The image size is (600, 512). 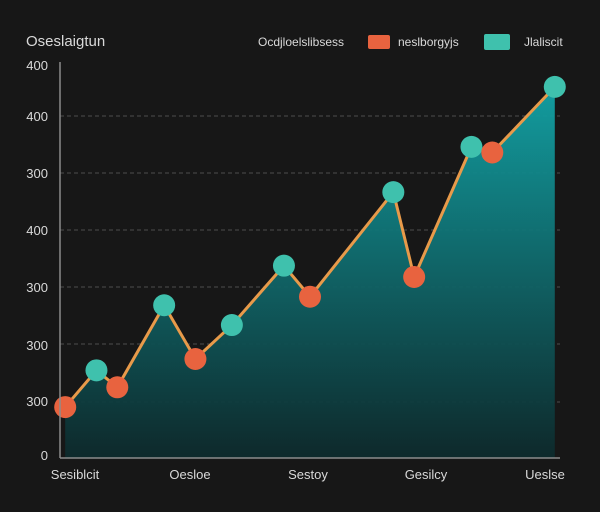 I want to click on y-tick-label-4: 400, so click(x=37, y=230).